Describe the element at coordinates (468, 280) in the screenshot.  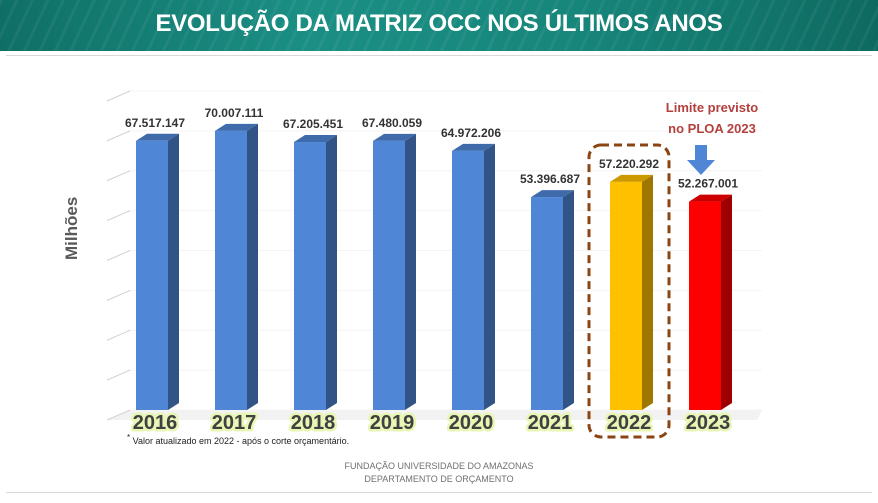
I see `bar-front-2020` at that location.